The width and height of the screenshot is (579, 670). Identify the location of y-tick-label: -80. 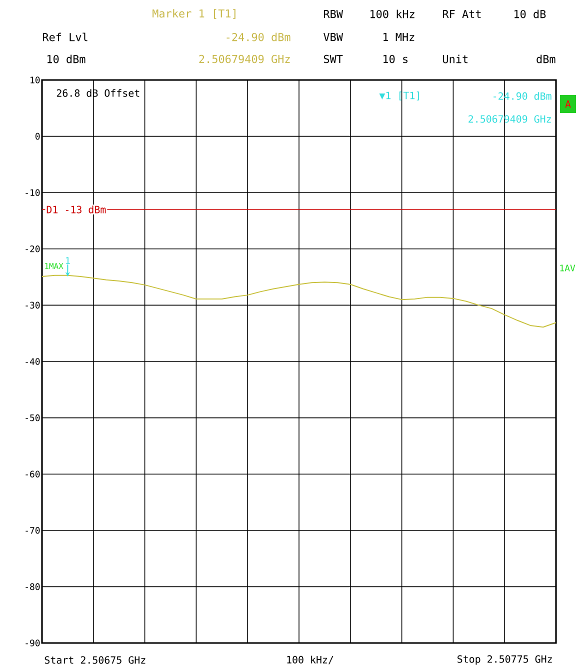
(33, 586).